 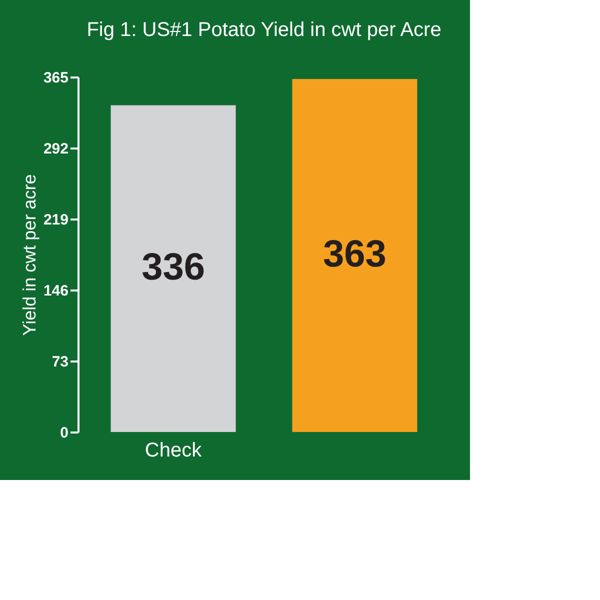 What do you see at coordinates (173, 267) in the screenshot?
I see `data-label: 336` at bounding box center [173, 267].